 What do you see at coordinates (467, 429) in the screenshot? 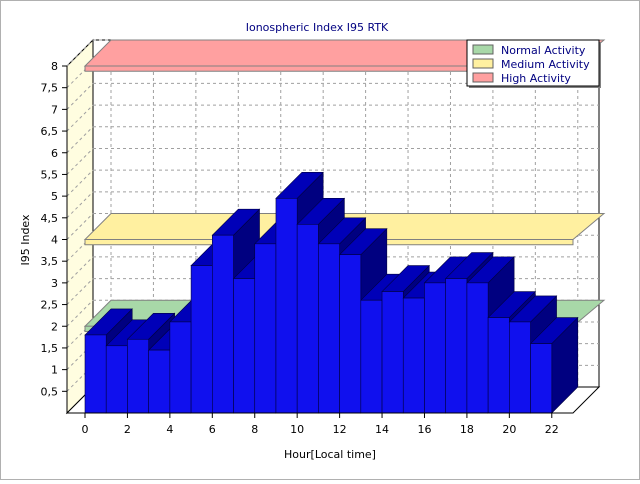
I see `x-tick-label: 18` at bounding box center [467, 429].